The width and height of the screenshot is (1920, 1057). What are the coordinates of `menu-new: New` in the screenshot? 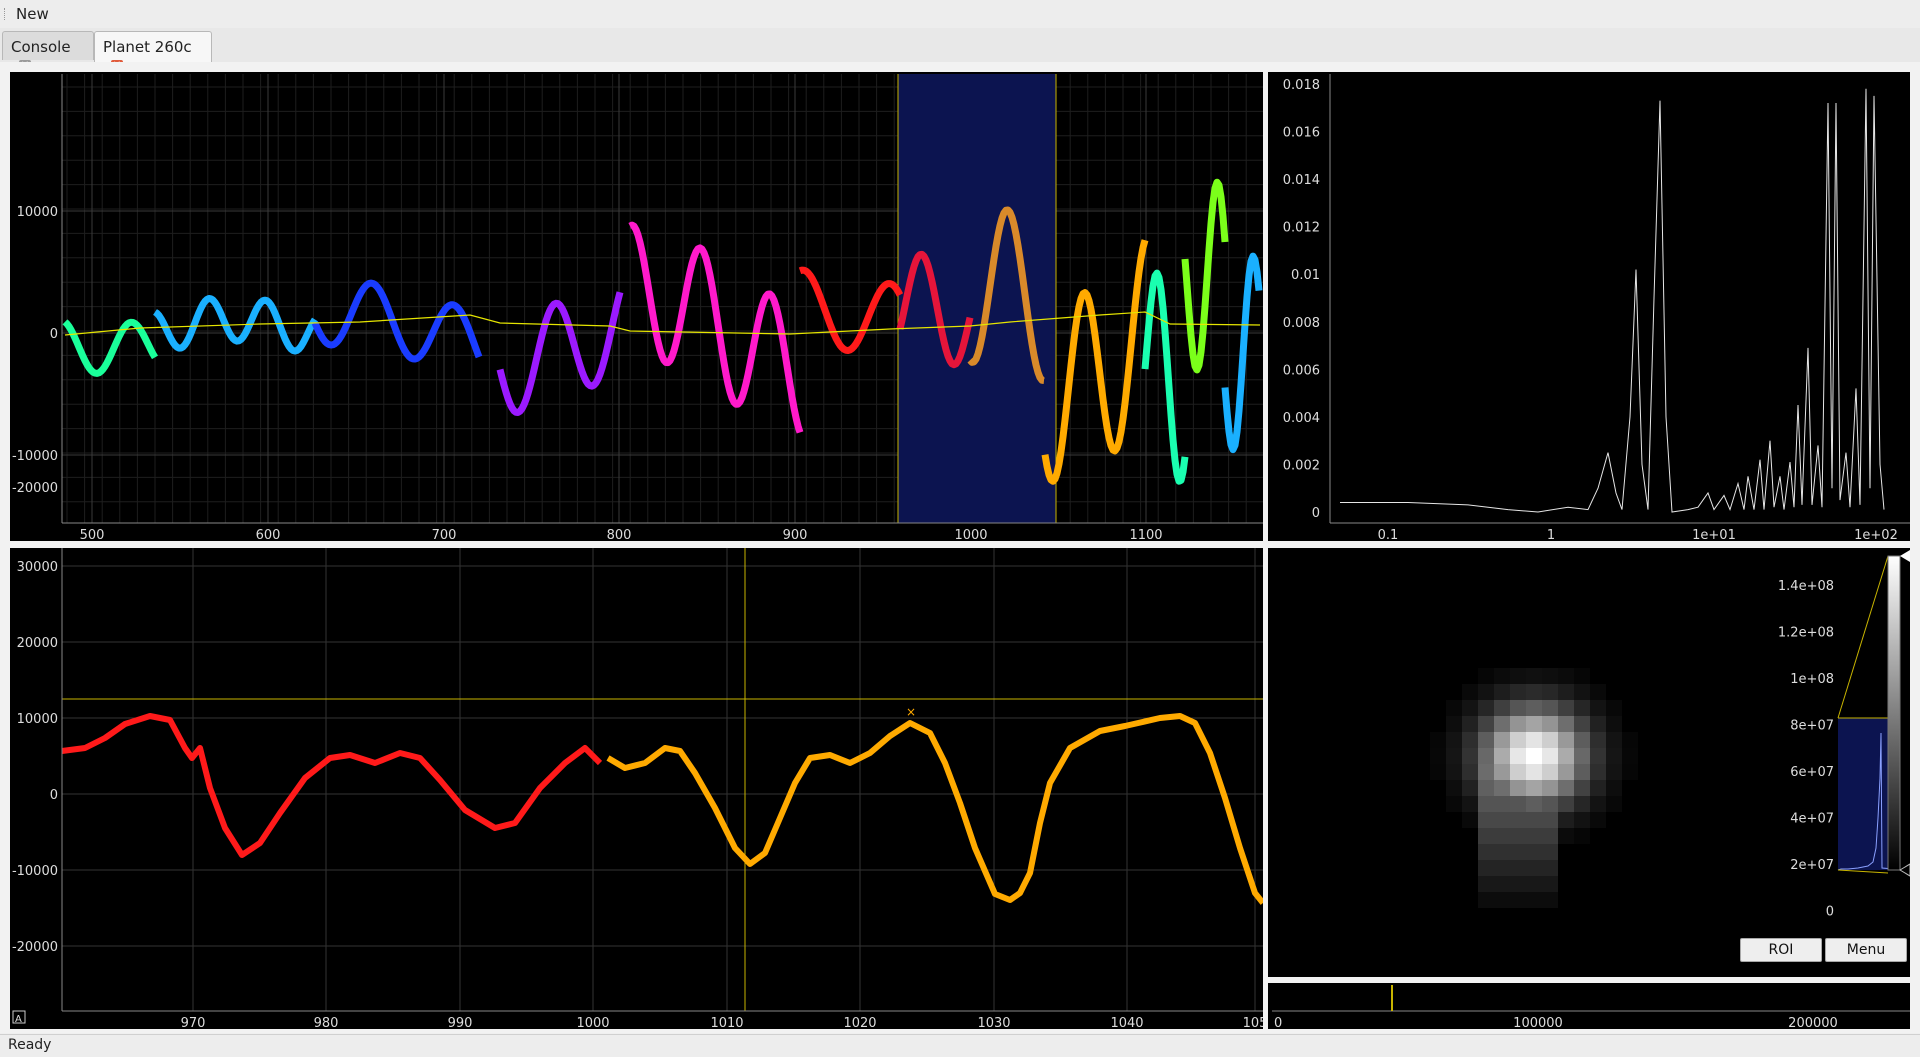 It's located at (32, 14).